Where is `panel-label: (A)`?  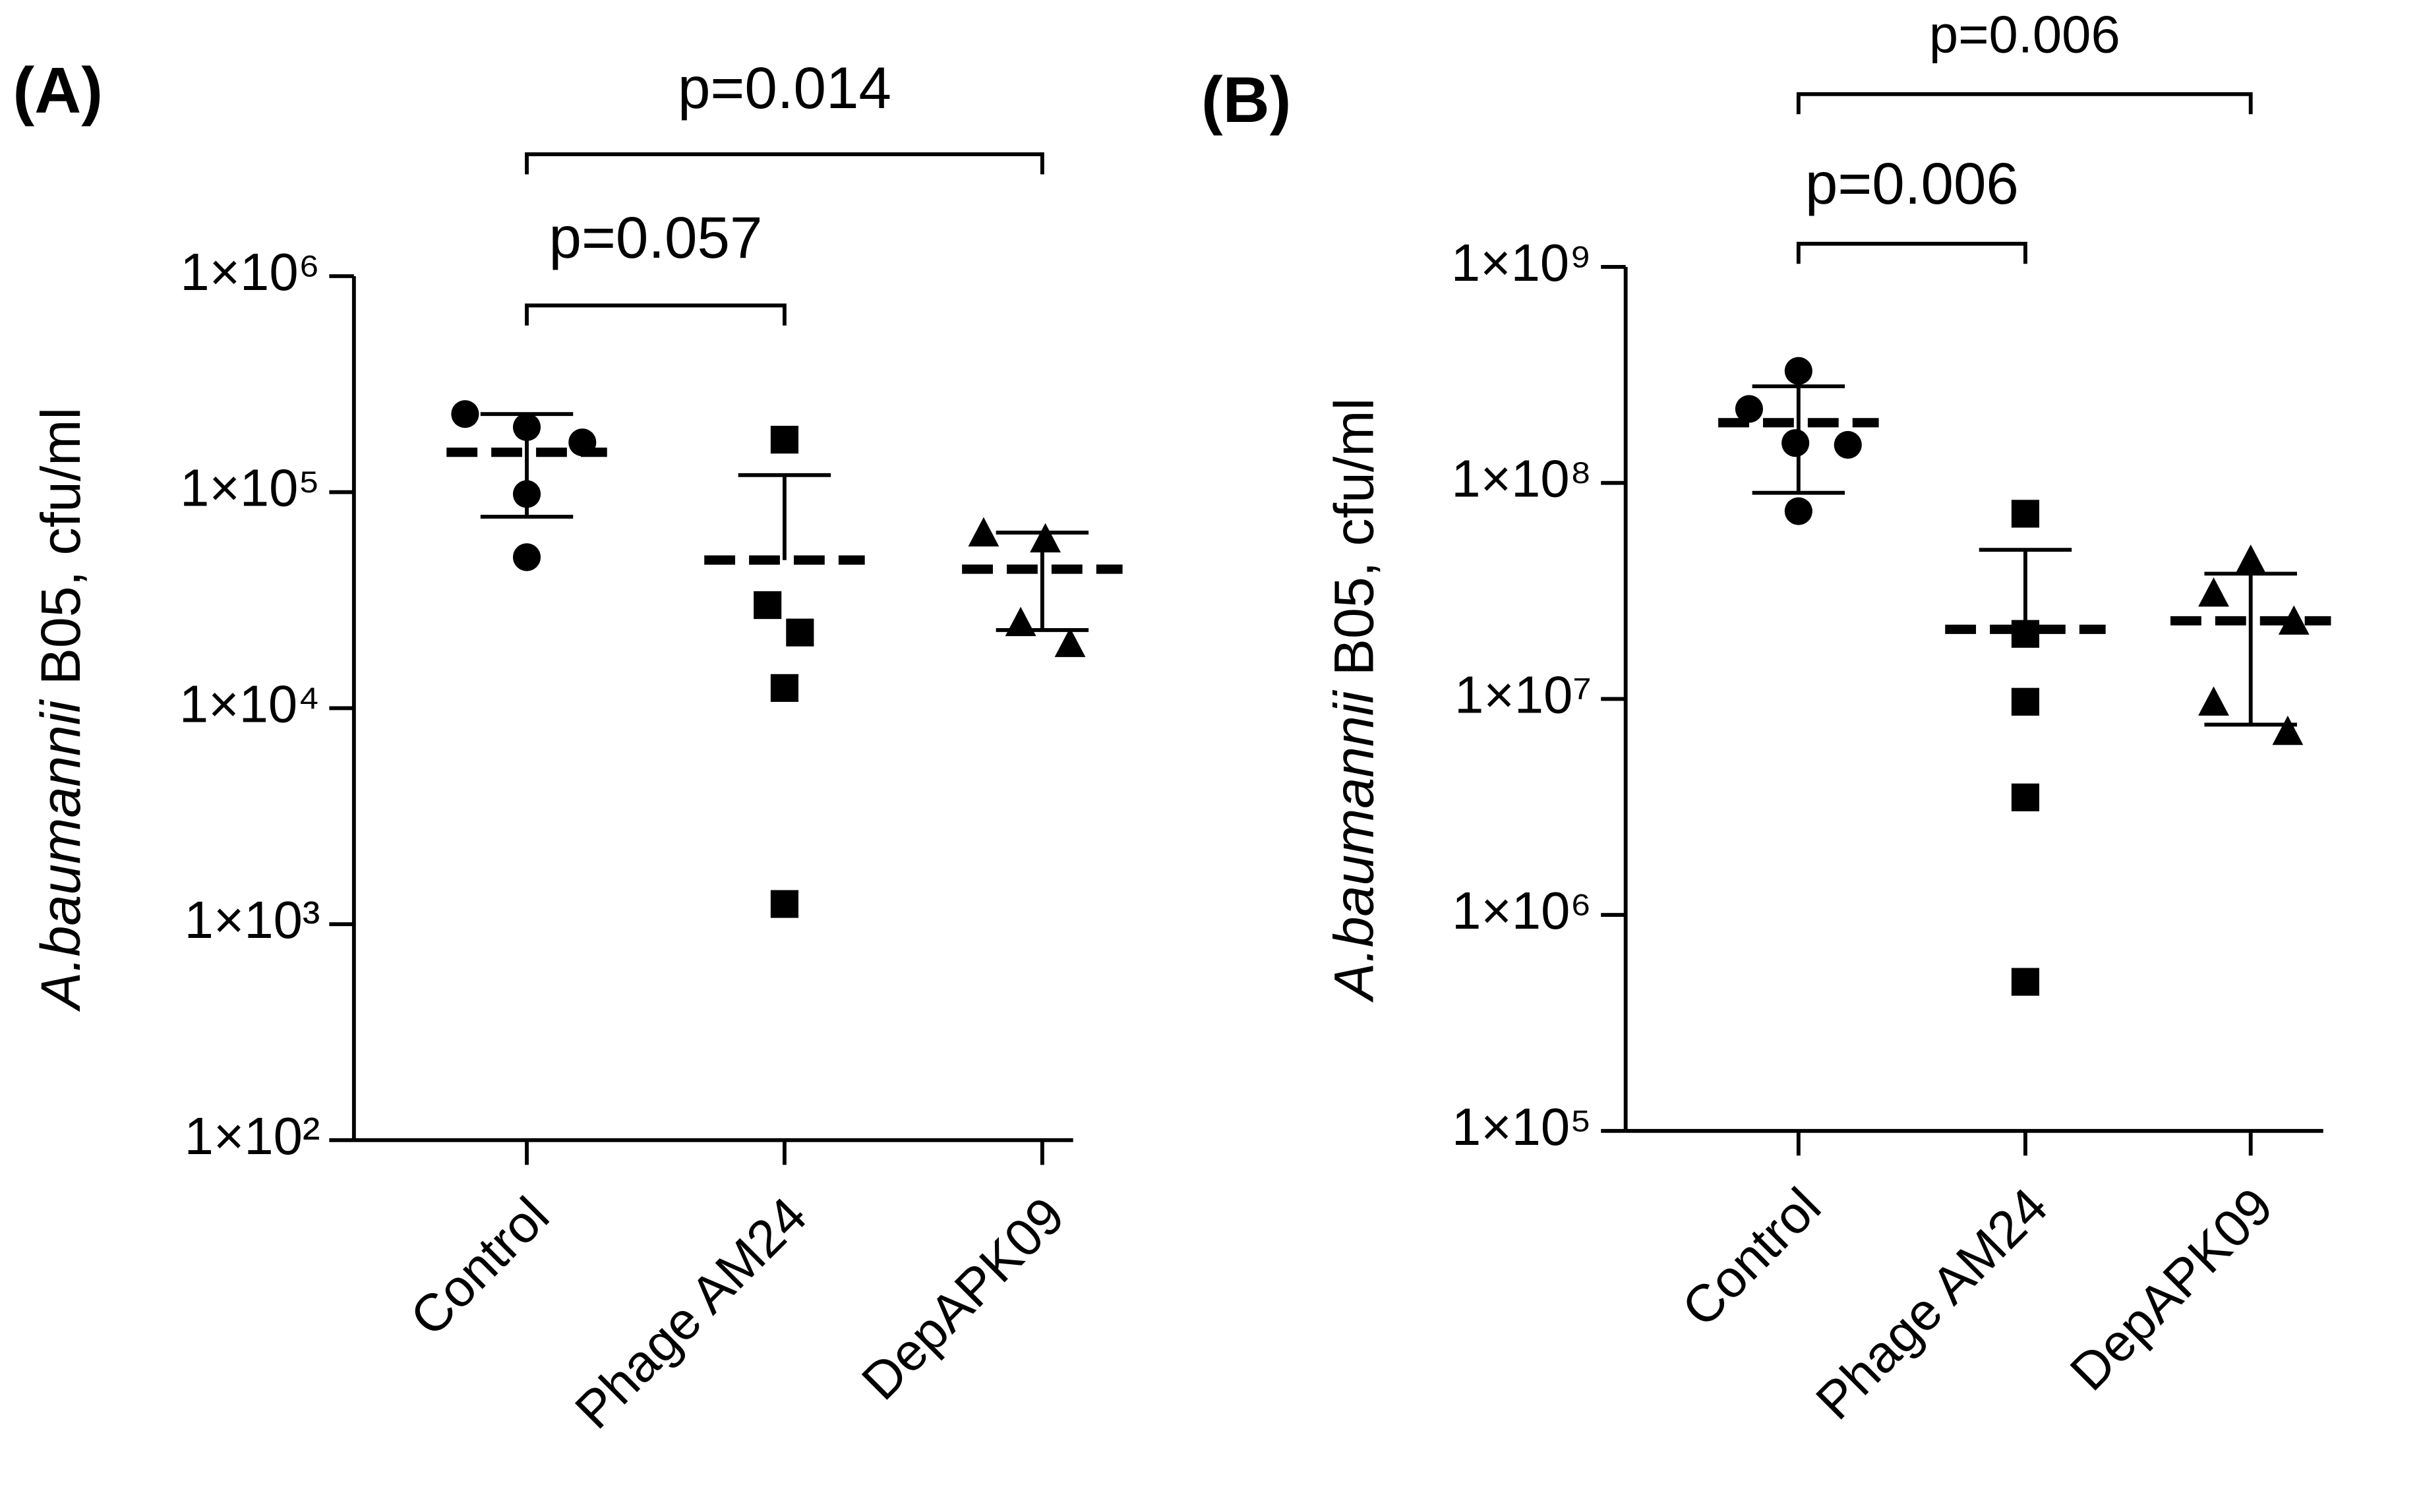
panel-label: (A) is located at coordinates (58, 90).